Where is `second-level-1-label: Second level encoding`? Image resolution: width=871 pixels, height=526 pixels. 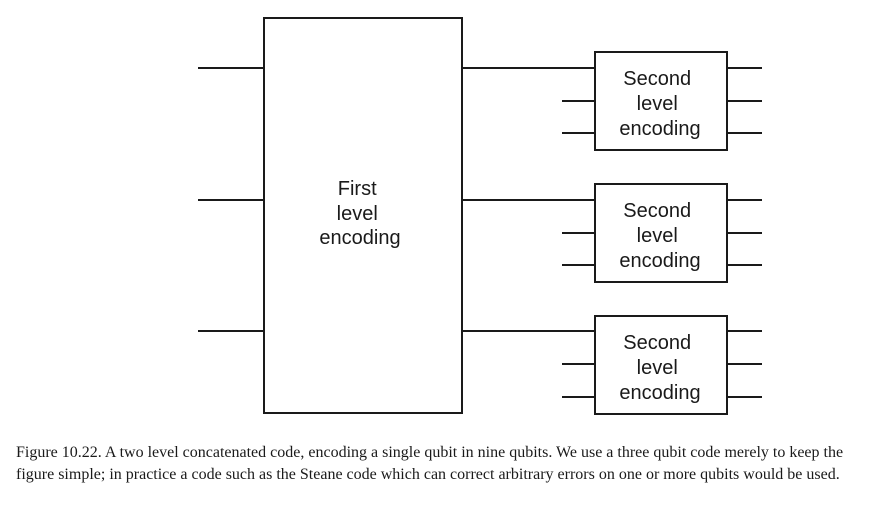 second-level-1-label: Second level encoding is located at coordinates (659, 104).